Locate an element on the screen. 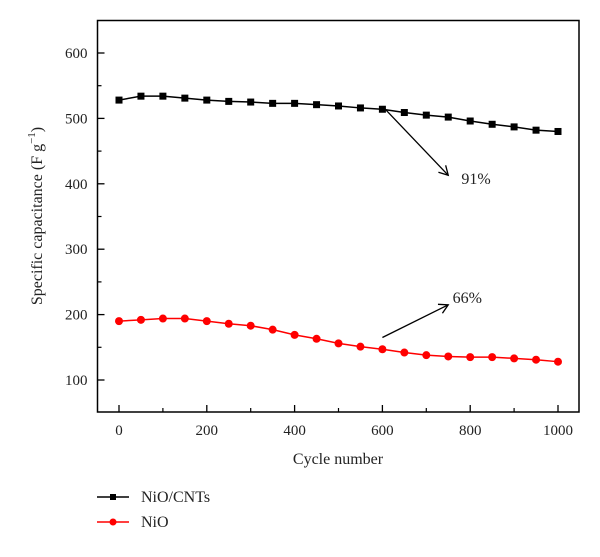 The image size is (600, 557). x-tick-label: 400 is located at coordinates (294, 431).